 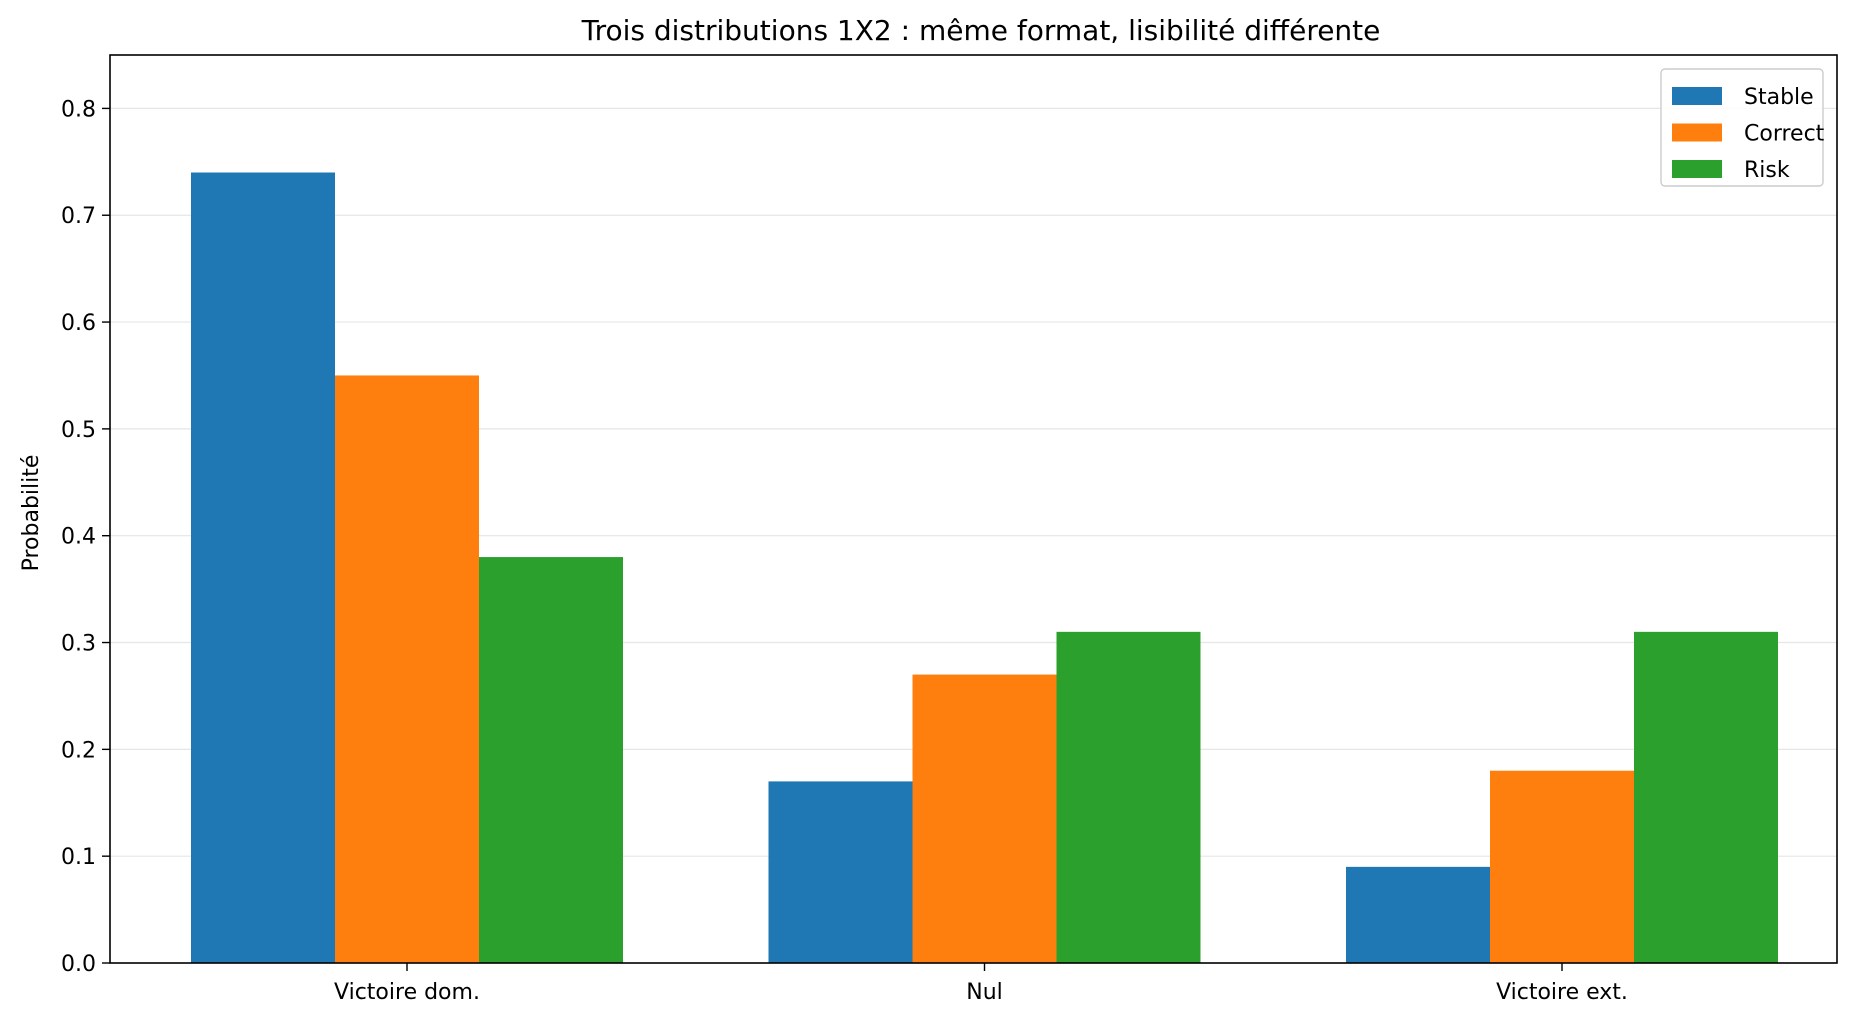 What do you see at coordinates (78, 857) in the screenshot?
I see `y-tick-label: 0.1` at bounding box center [78, 857].